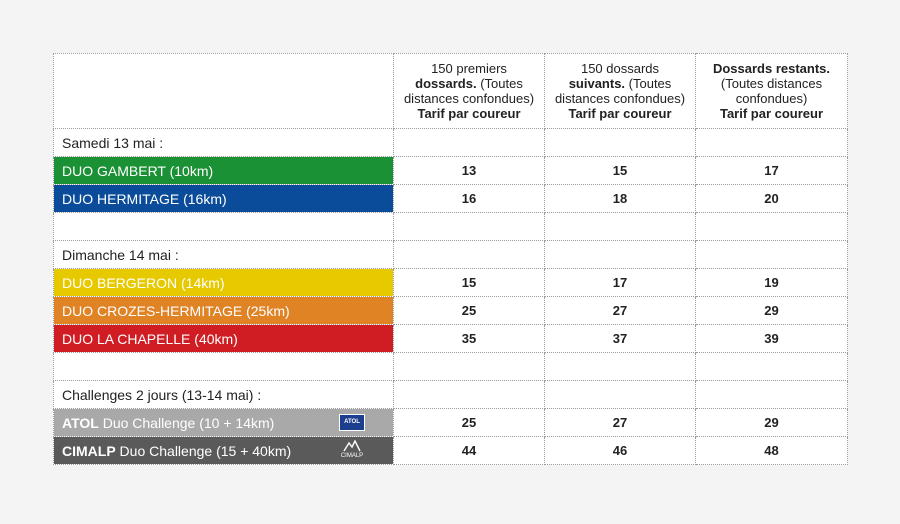 Image resolution: width=900 pixels, height=524 pixels. What do you see at coordinates (771, 450) in the screenshot?
I see `price-cell: 48` at bounding box center [771, 450].